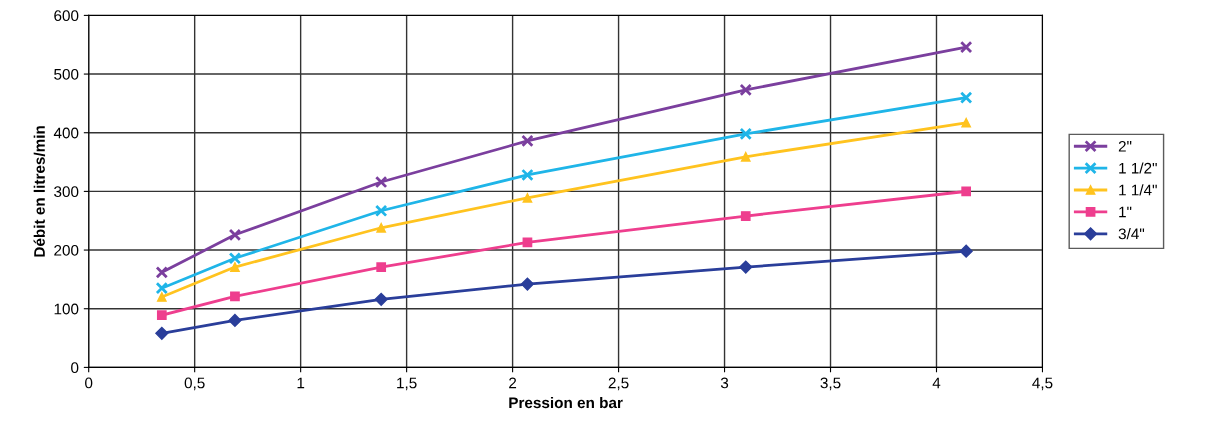 The width and height of the screenshot is (1215, 440). Describe the element at coordinates (66, 309) in the screenshot. I see `y-tick-label: 100` at that location.